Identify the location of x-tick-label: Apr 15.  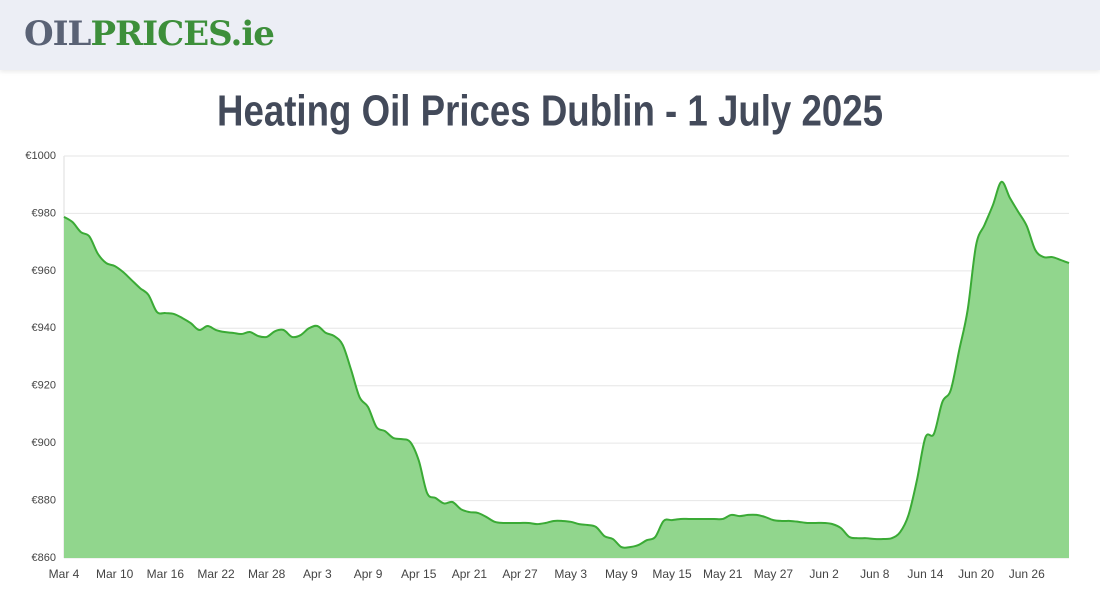
(419, 574).